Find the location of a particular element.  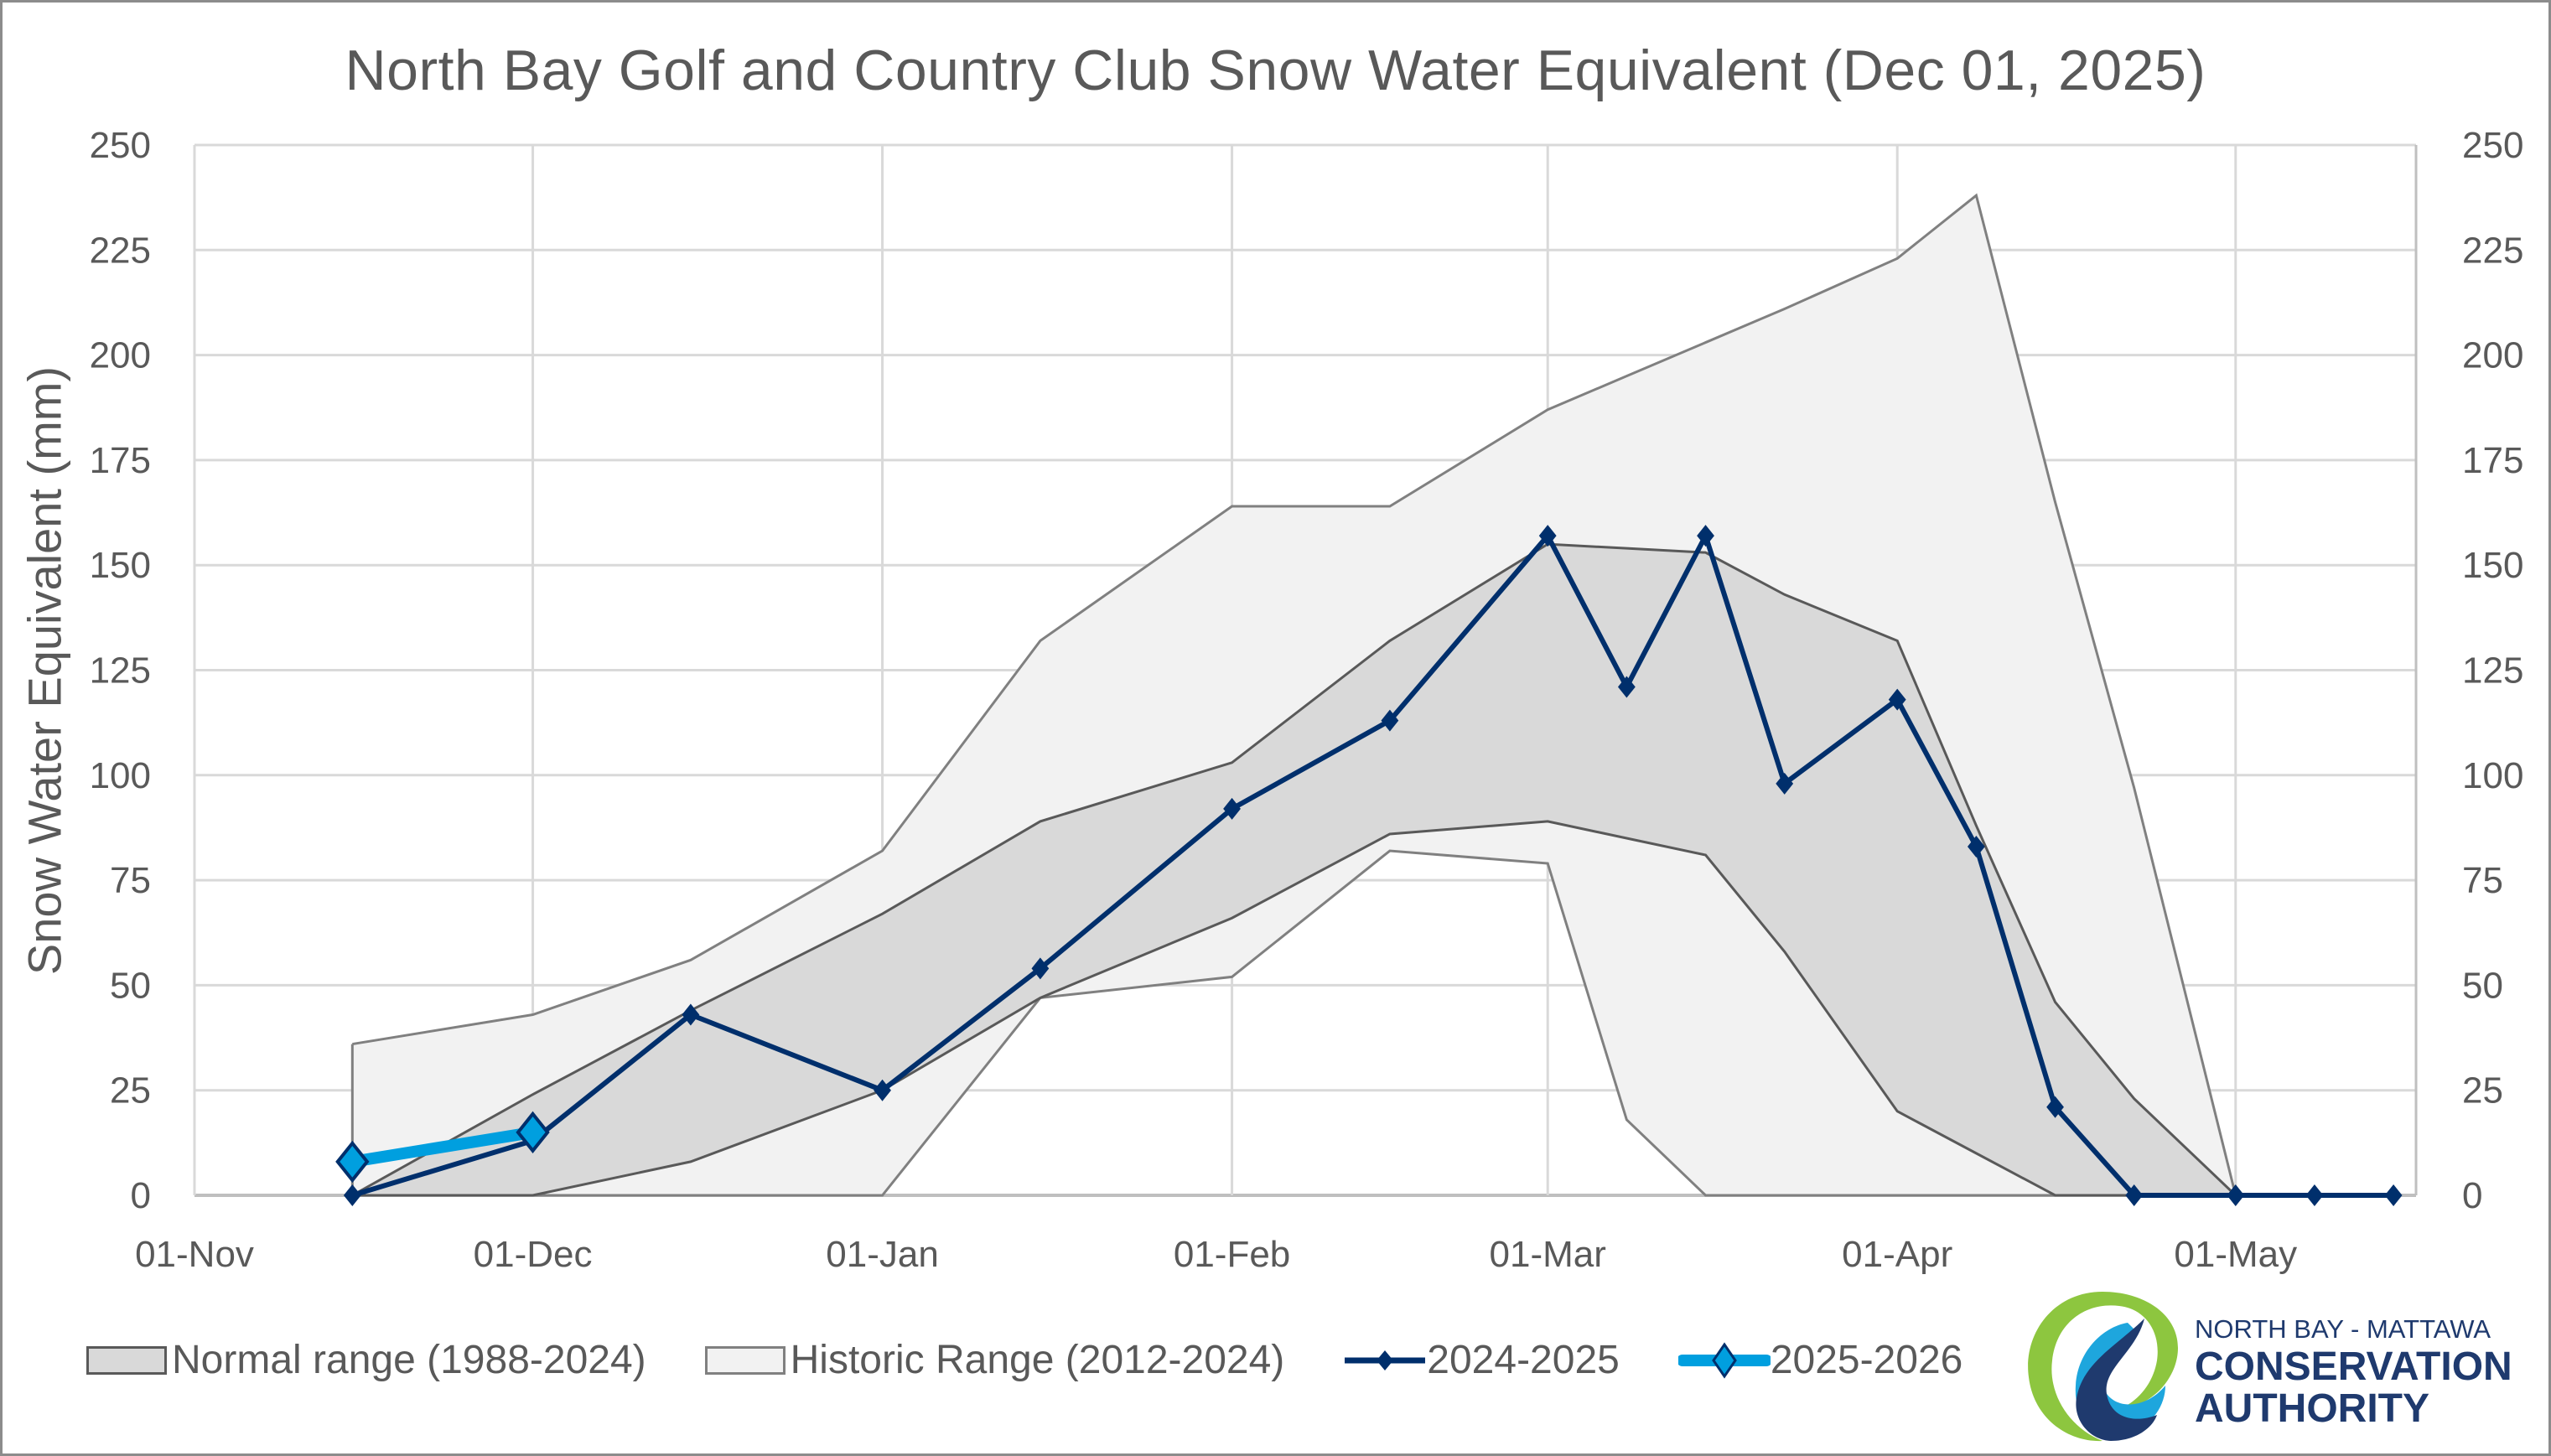

y-tick-label-right: 225 is located at coordinates (2492, 250).